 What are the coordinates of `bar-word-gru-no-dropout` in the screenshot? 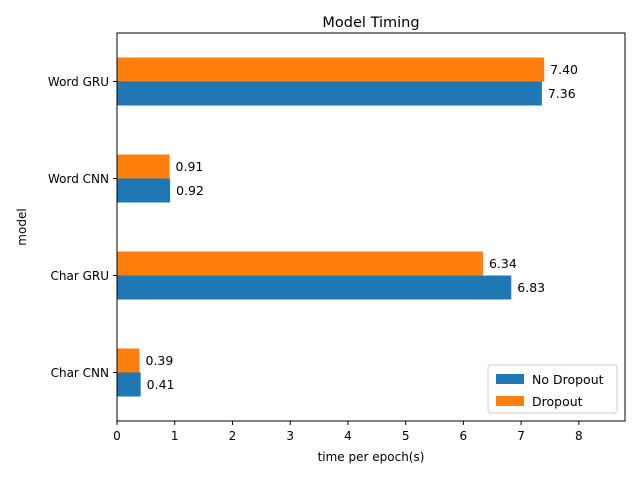 It's located at (329, 93).